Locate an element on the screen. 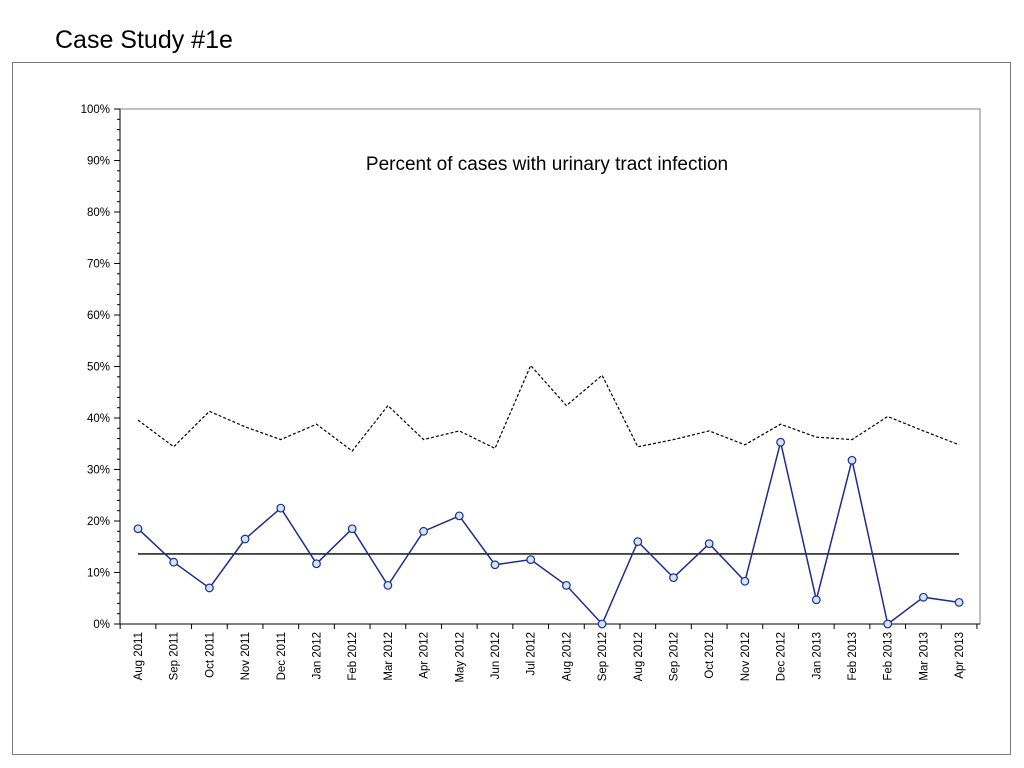 The image size is (1024, 768). x-tick-label: Jun 2012 is located at coordinates (496, 655).